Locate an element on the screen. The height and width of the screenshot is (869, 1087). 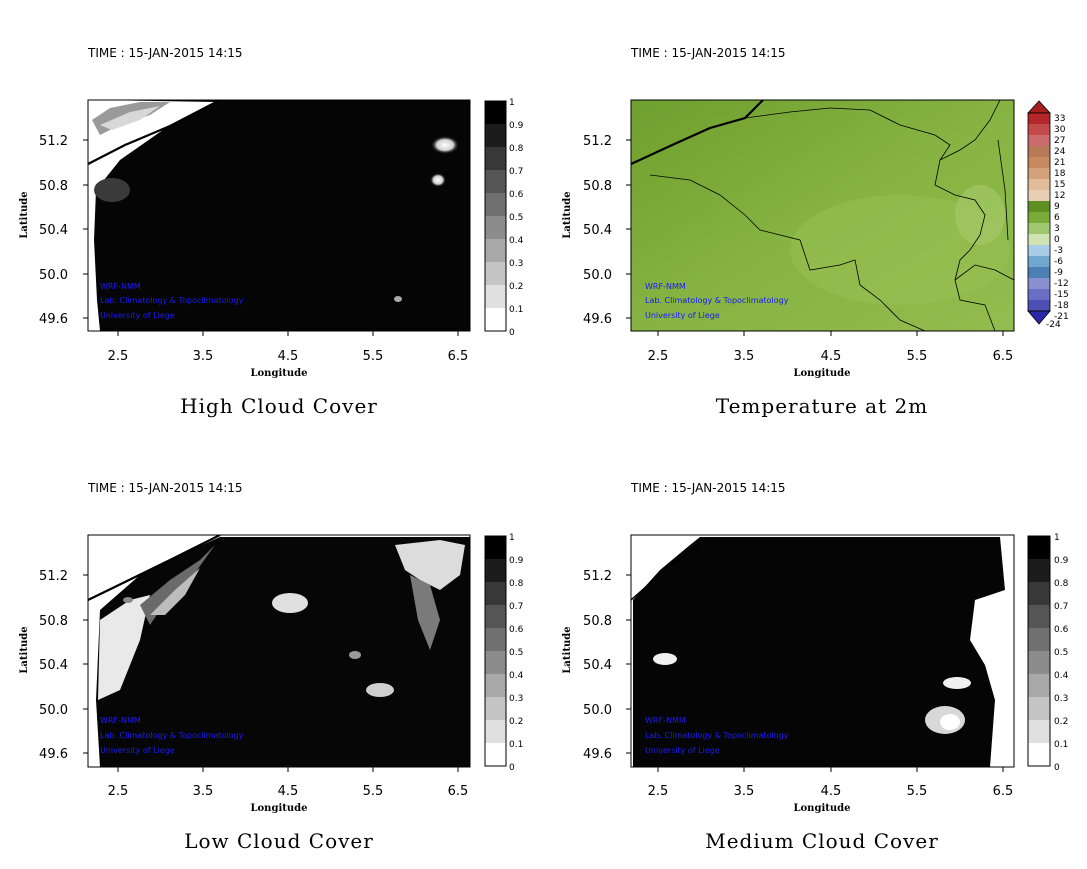
panel-caption: High Cloud Cover is located at coordinates (279, 406).